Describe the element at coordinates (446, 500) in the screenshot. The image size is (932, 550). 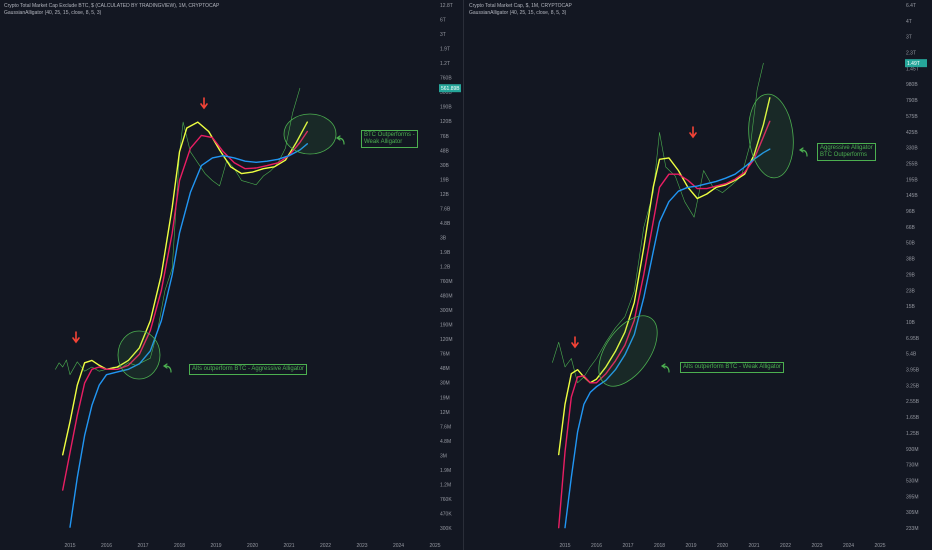
I see `y-tick-label: 760K` at that location.